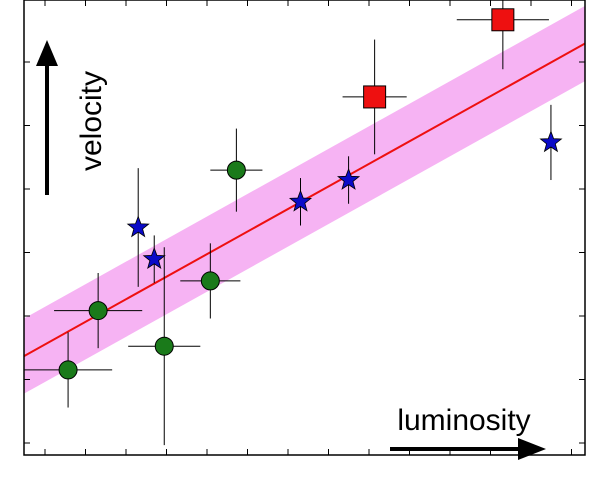 This screenshot has width=601, height=481. Describe the element at coordinates (91, 121) in the screenshot. I see `y-axis-label: velocity` at that location.